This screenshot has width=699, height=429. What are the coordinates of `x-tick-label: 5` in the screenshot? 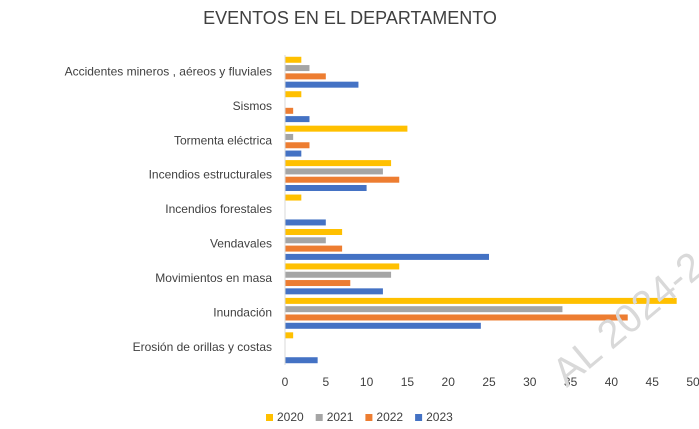 It's located at (325, 382).